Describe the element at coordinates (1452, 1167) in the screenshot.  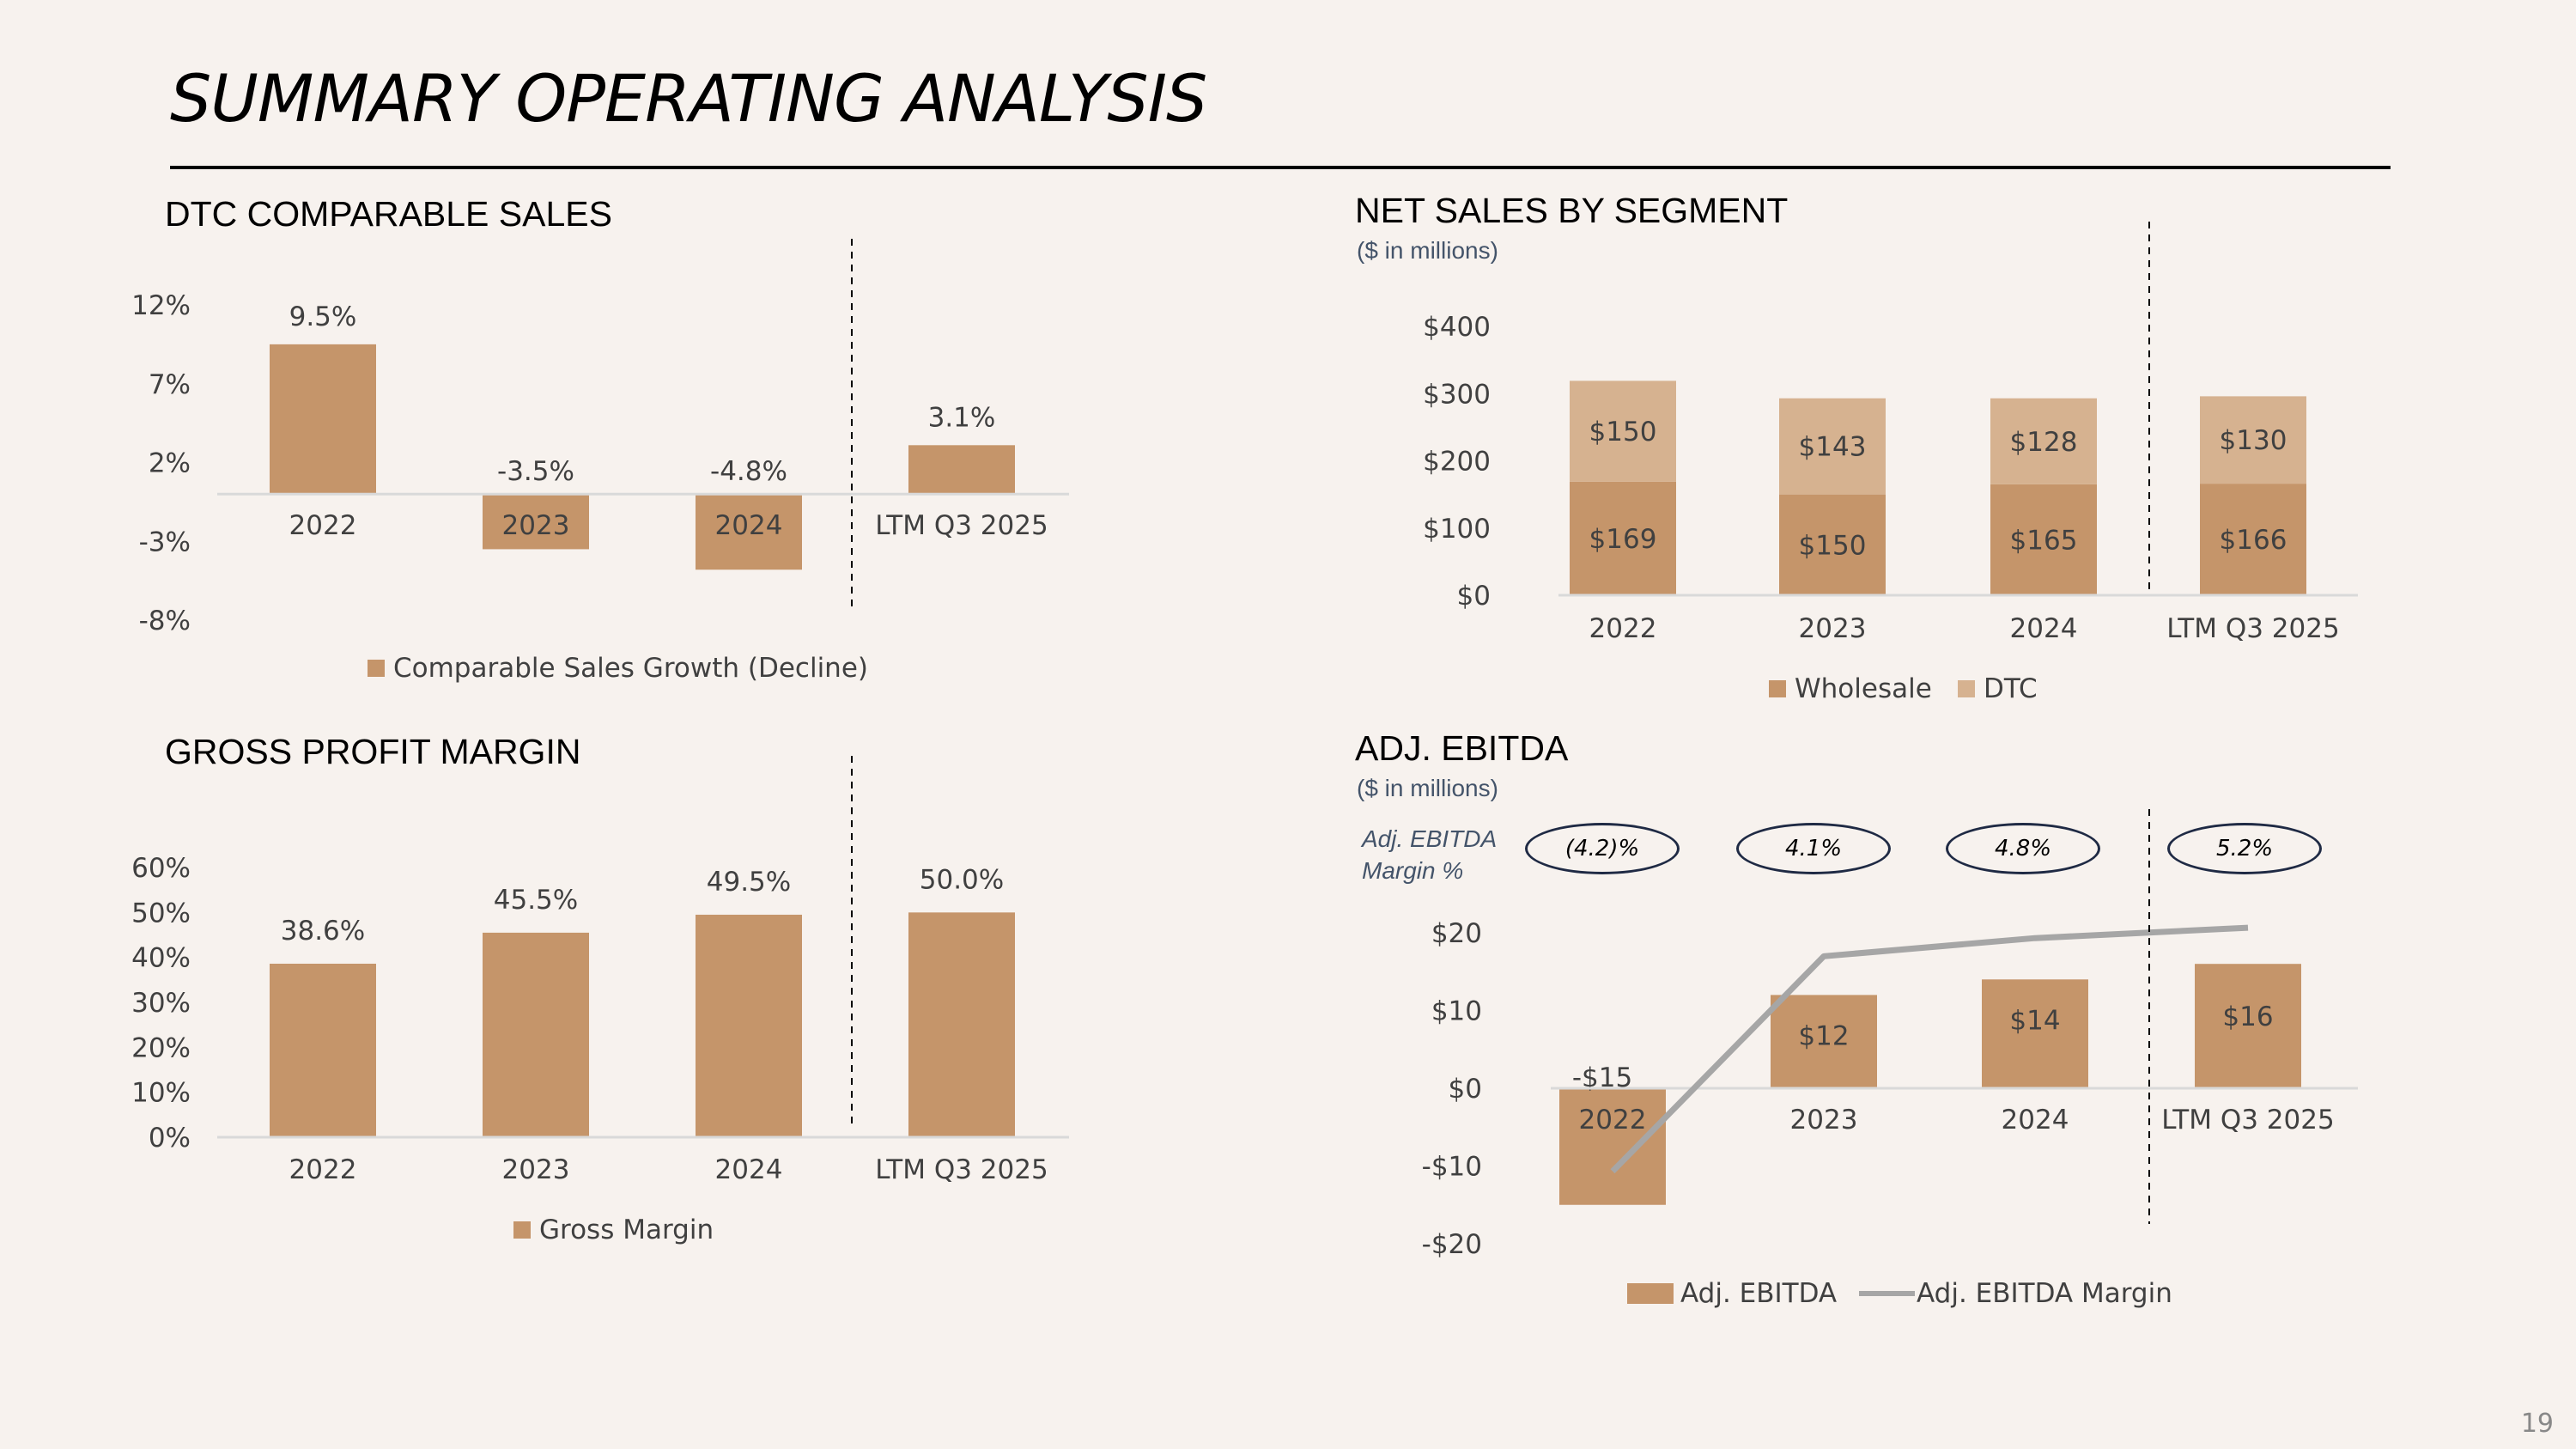
I see `y-tick-label: -$10` at that location.